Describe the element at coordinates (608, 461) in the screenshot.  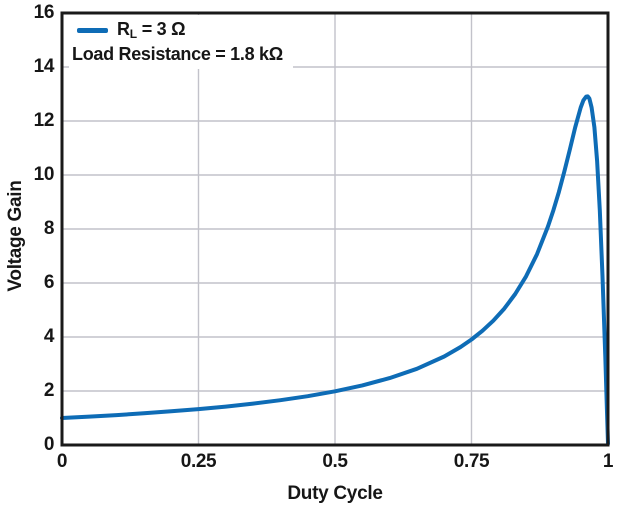
I see `x-tick-label: 1` at that location.